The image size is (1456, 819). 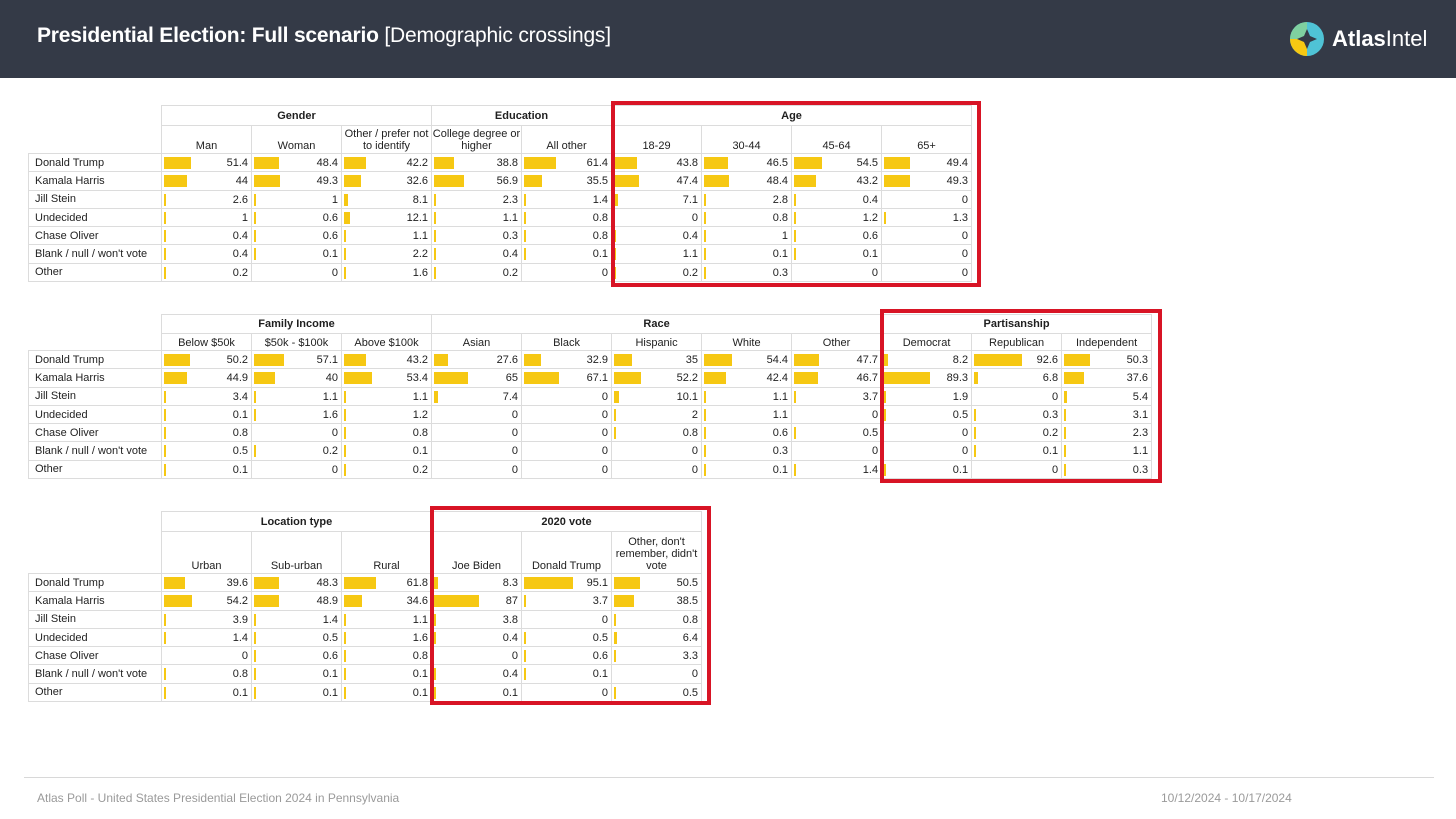 I want to click on brand-bold: Atlas, so click(x=1359, y=38).